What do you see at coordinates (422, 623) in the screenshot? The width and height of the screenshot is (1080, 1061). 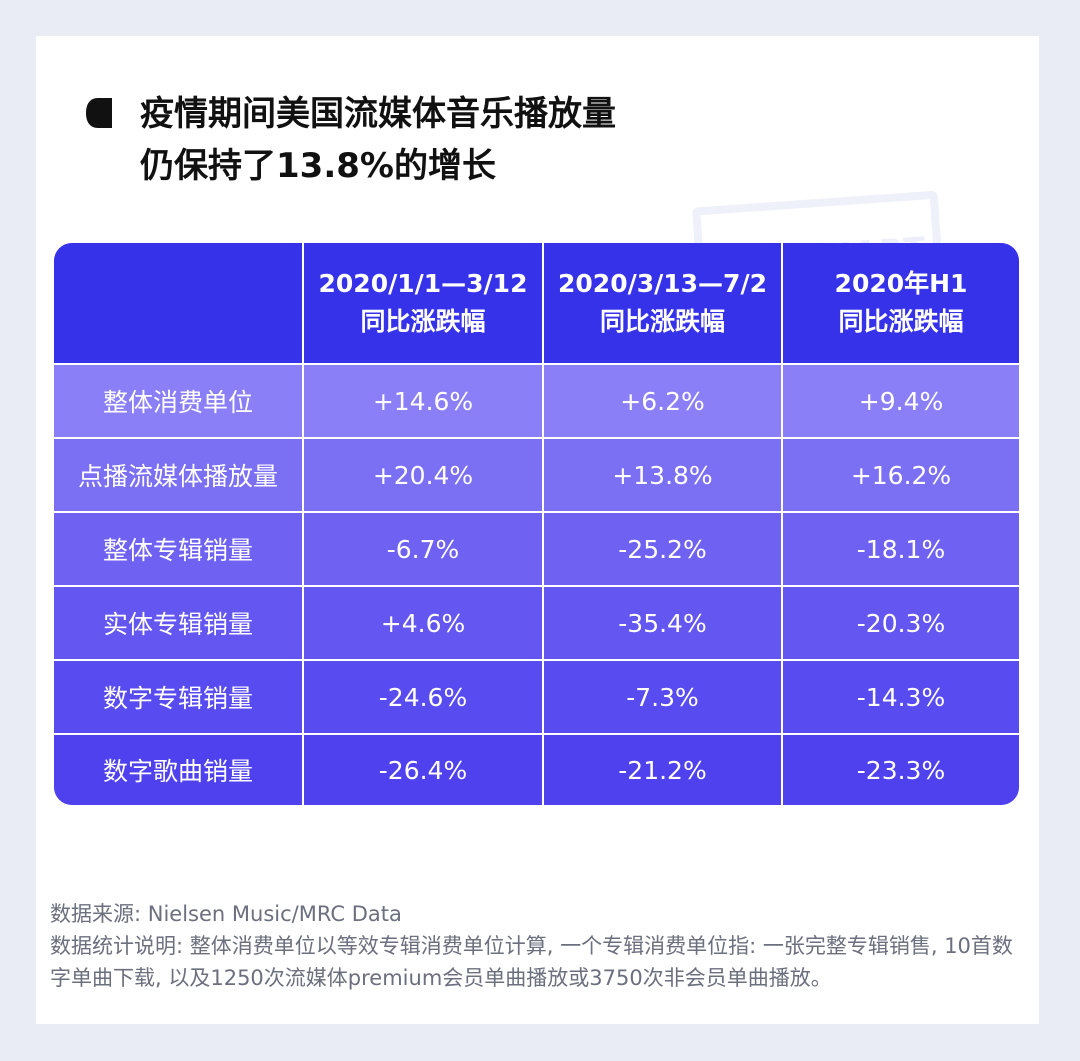 I see `table-cell: +4.6%` at bounding box center [422, 623].